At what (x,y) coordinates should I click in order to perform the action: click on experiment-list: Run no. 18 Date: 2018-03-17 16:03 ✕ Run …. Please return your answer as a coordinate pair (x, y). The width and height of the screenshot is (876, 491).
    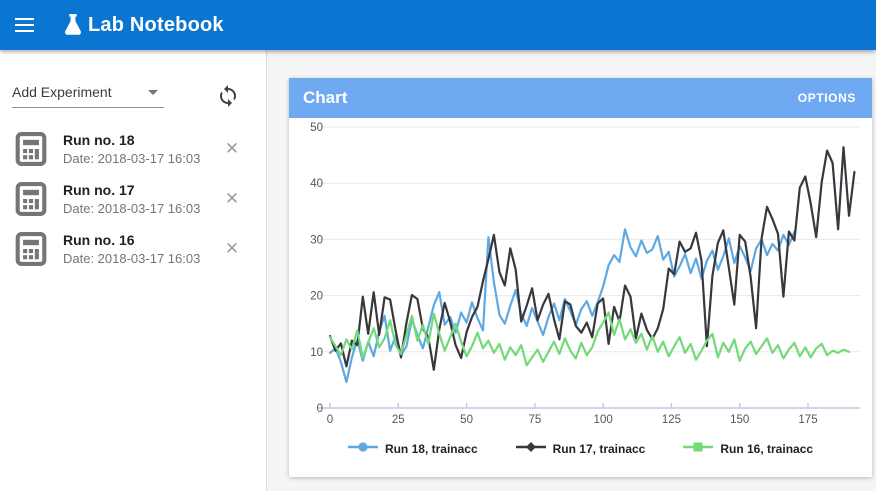
    Looking at the image, I should click on (133, 199).